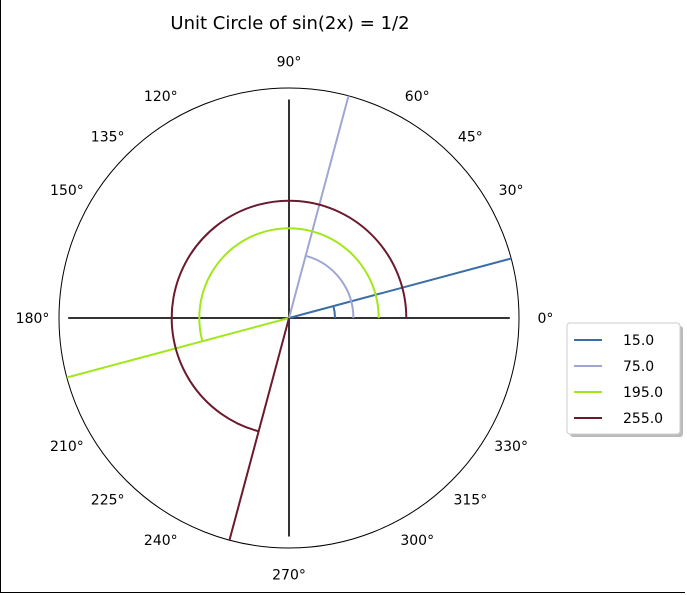 The image size is (687, 595). Describe the element at coordinates (33, 319) in the screenshot. I see `theta-tick-label: 180°` at that location.